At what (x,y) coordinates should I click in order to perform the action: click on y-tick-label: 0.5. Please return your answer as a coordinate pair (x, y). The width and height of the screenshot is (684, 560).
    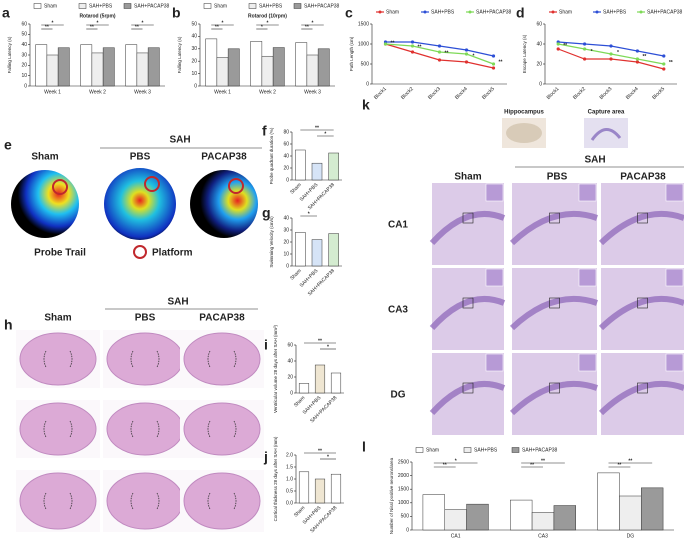
    Looking at the image, I should click on (289, 491).